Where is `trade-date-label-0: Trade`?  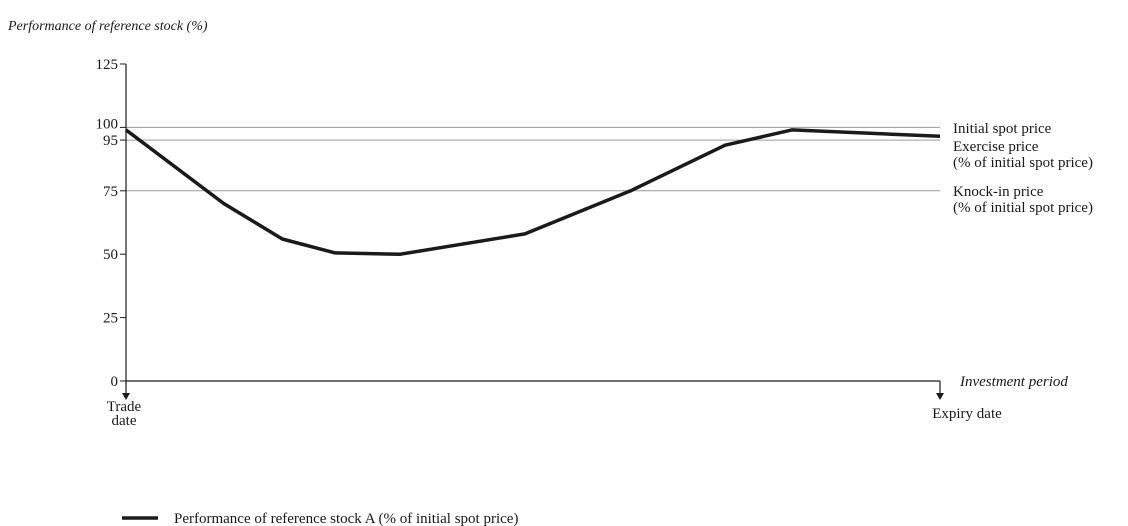
trade-date-label-0: Trade is located at coordinates (124, 407).